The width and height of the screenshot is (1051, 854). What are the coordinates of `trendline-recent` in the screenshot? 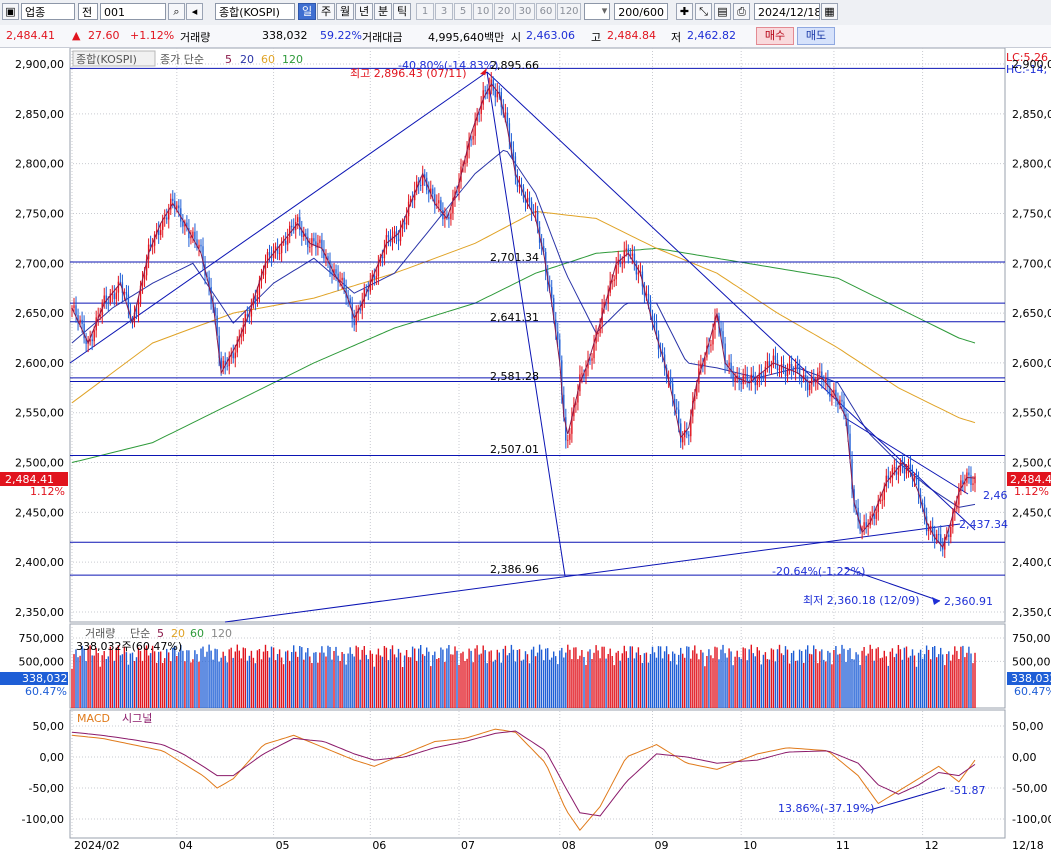 It's located at (906, 456).